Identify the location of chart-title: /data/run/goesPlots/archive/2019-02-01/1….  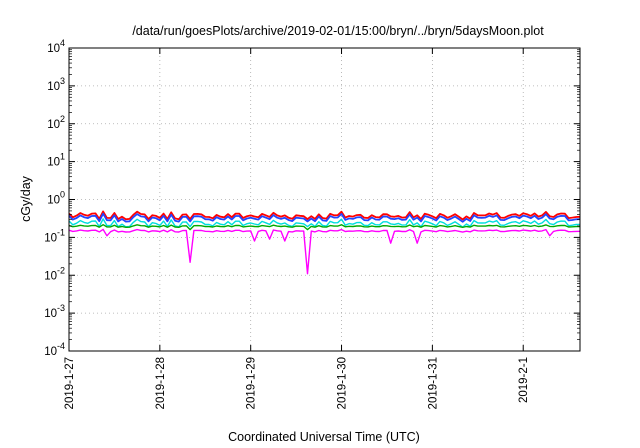
(338, 31).